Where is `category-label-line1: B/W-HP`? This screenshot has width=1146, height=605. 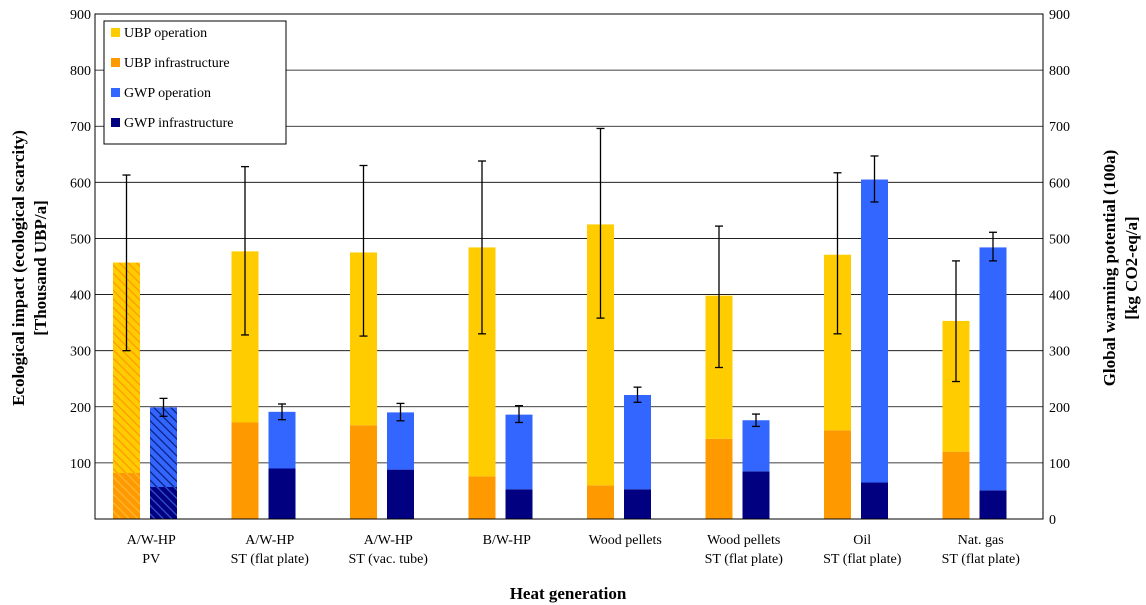
category-label-line1: B/W-HP is located at coordinates (507, 540).